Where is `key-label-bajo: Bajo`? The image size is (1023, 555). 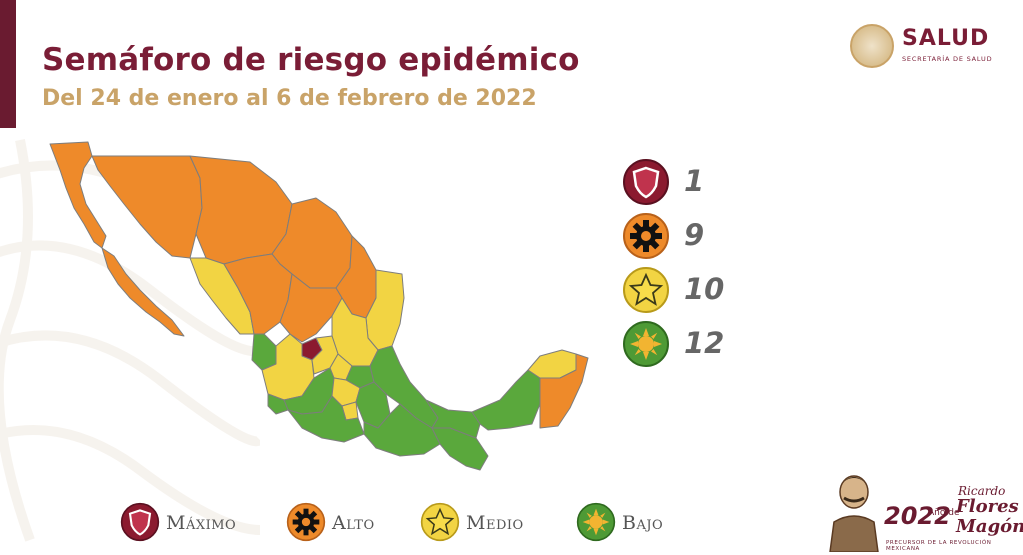 key-label-bajo: Bajo is located at coordinates (643, 523).